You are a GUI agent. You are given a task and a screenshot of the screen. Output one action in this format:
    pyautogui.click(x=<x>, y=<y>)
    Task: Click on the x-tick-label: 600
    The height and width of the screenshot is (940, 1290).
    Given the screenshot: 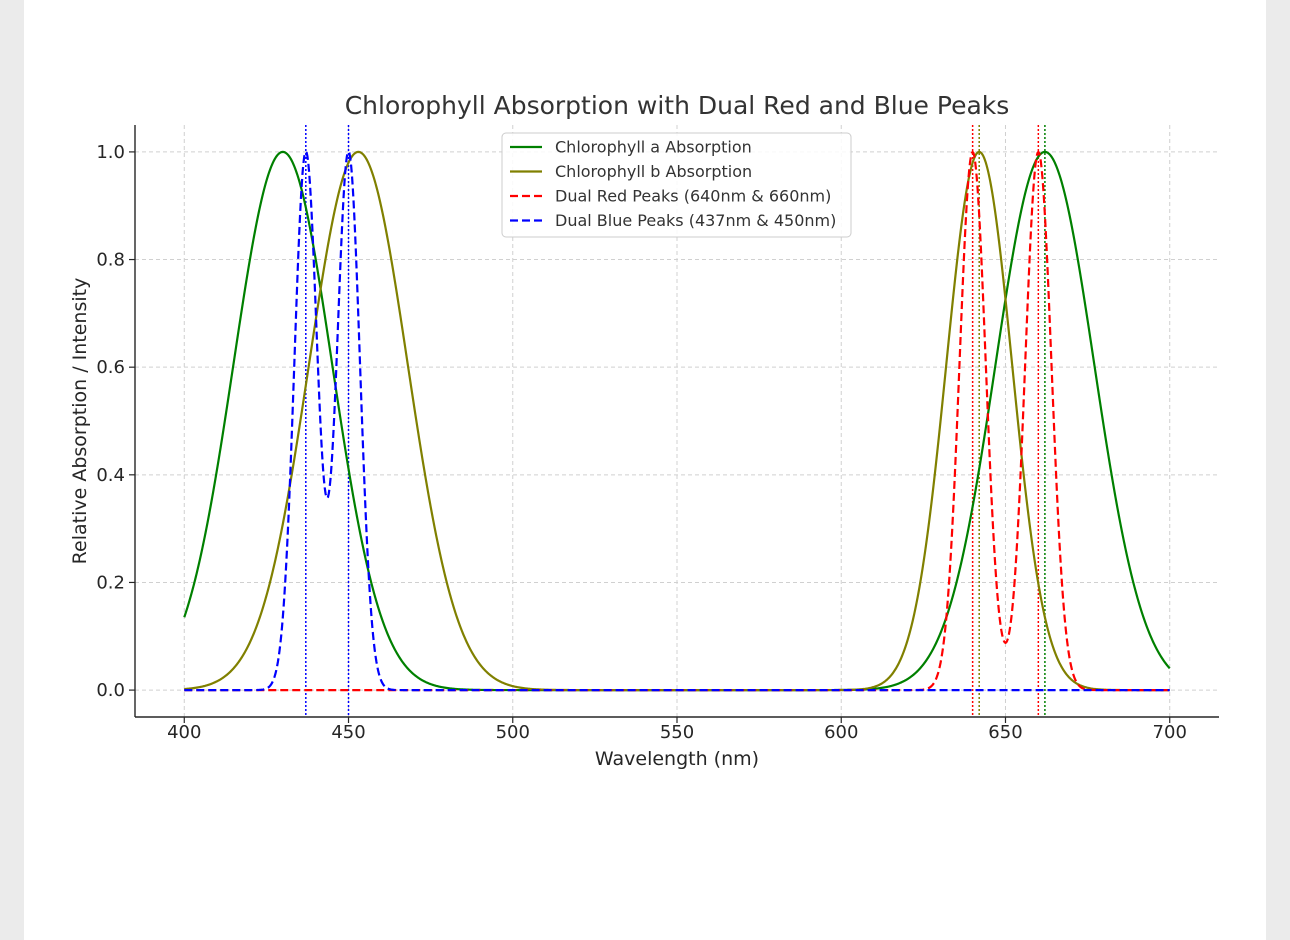 What is the action you would take?
    pyautogui.click(x=841, y=732)
    